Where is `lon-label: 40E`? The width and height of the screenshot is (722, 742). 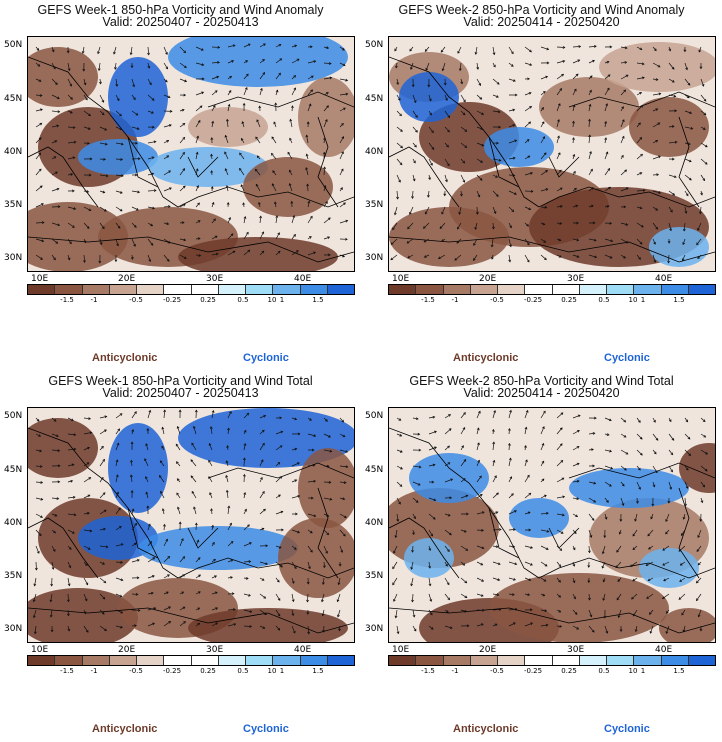 lon-label: 40E is located at coordinates (303, 650).